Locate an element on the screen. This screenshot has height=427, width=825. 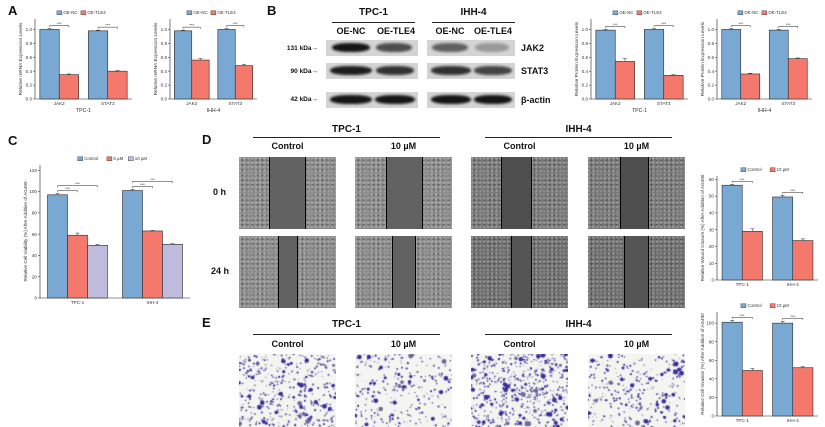
y-tick-label: 60 is located at coordinates (35, 234).